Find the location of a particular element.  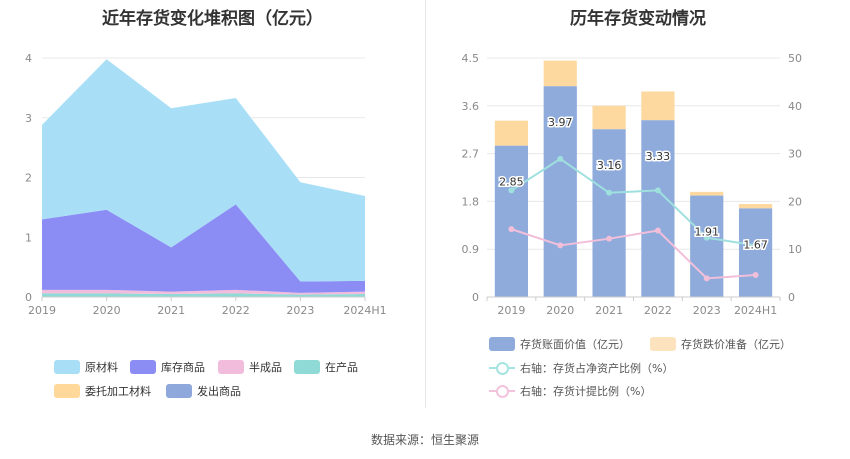

y-left-tick-label: 0.9 is located at coordinates (471, 249).